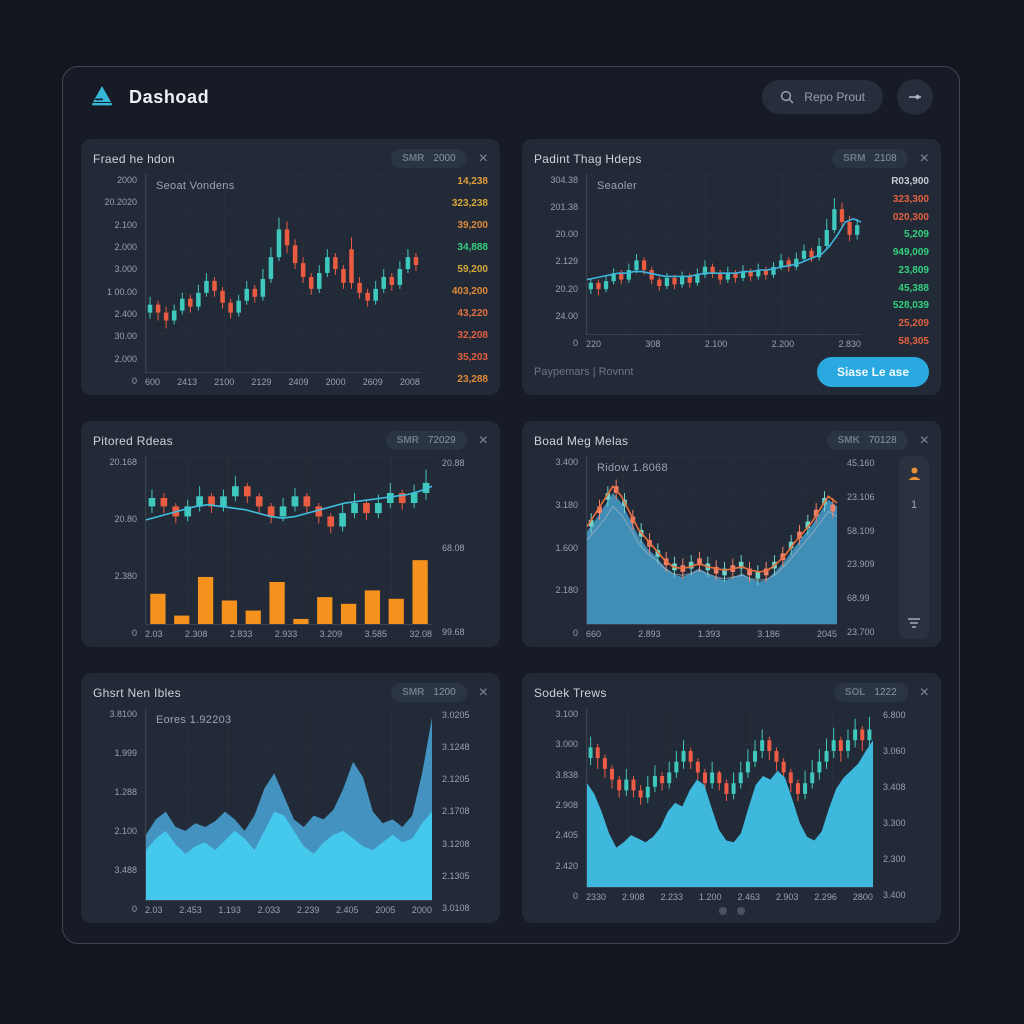 The image size is (1024, 1024). Describe the element at coordinates (653, 344) in the screenshot. I see `x-tick: 308` at that location.